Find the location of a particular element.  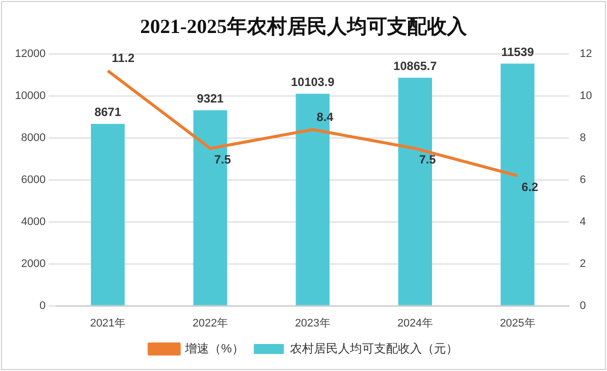

legend-label: 农村居民人均可支配收入（元） is located at coordinates (374, 348).